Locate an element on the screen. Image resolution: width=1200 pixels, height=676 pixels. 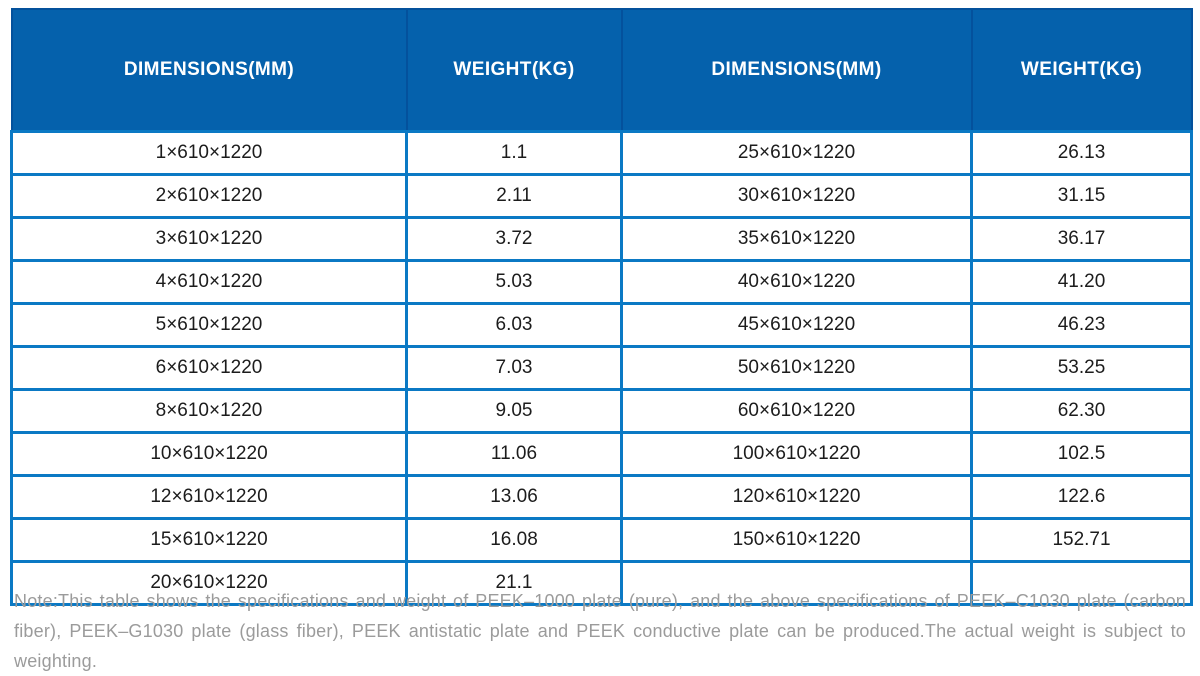
dimension-cell: 100×610×1220 is located at coordinates (796, 454).